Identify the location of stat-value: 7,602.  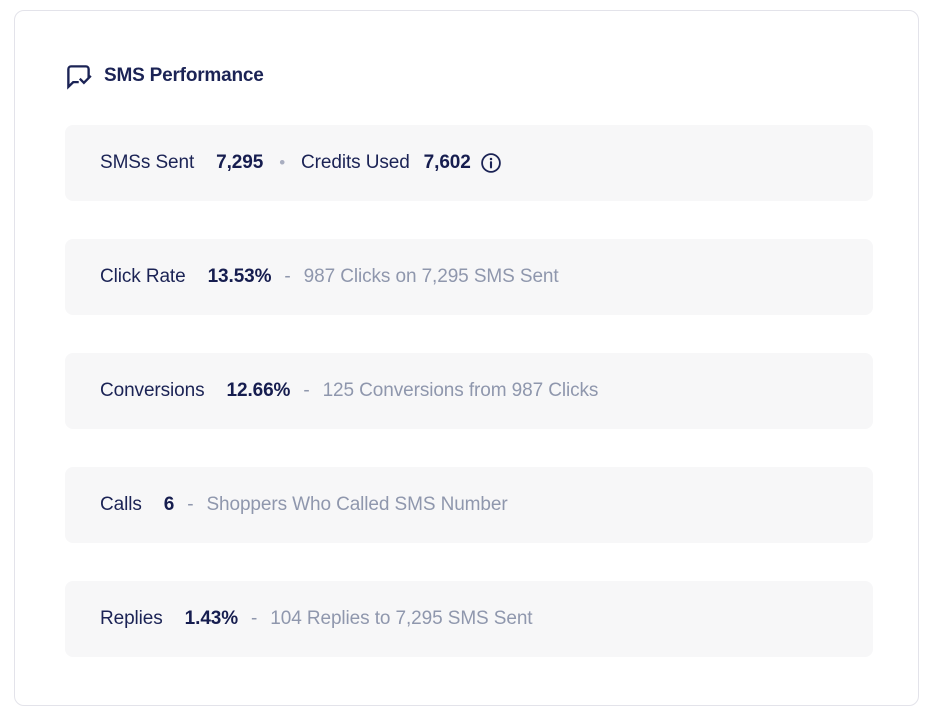
(447, 162).